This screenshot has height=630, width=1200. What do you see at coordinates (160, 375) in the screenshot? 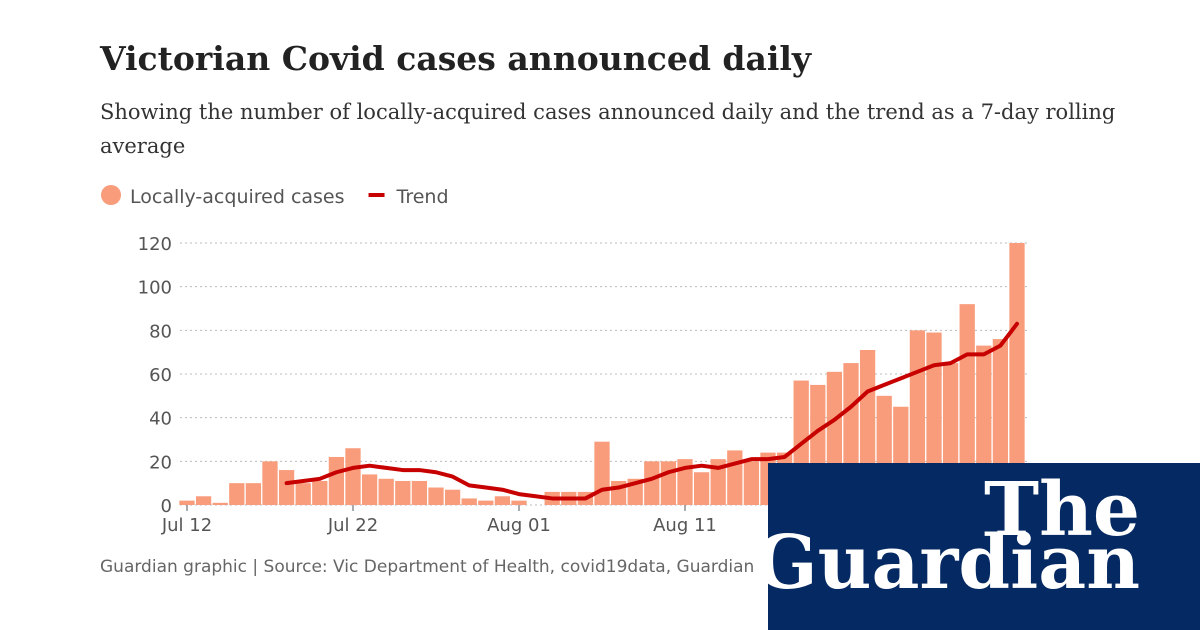
I see `y-tick-label: 60` at bounding box center [160, 375].